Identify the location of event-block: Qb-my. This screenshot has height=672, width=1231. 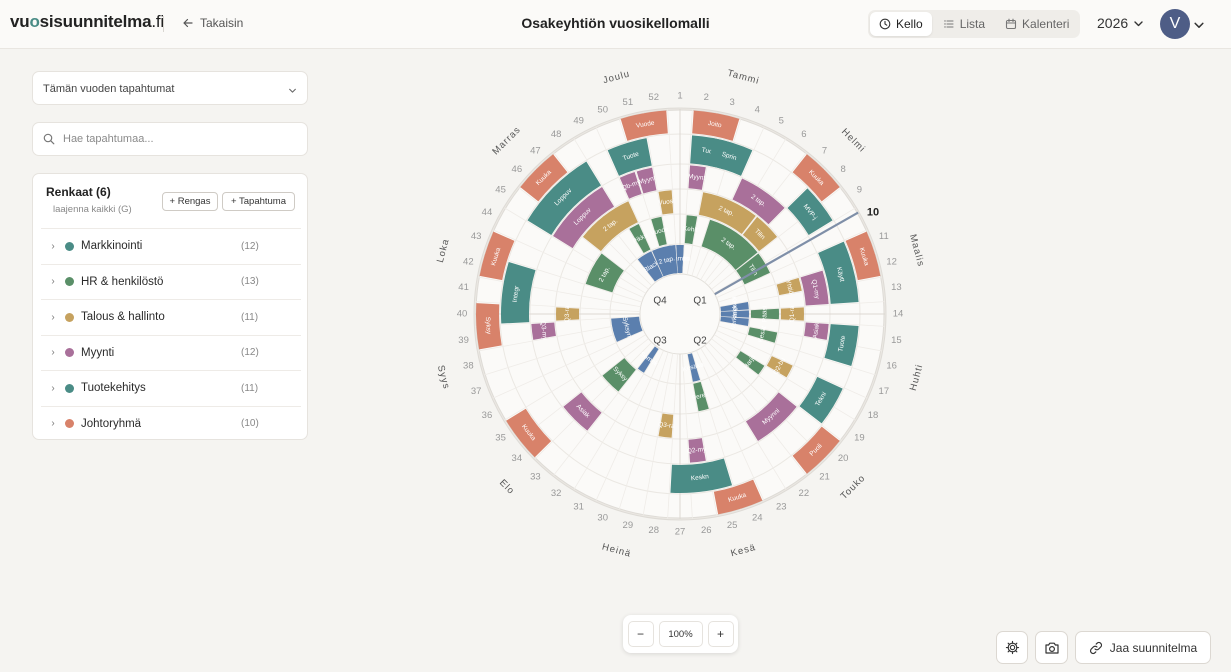
(631, 185).